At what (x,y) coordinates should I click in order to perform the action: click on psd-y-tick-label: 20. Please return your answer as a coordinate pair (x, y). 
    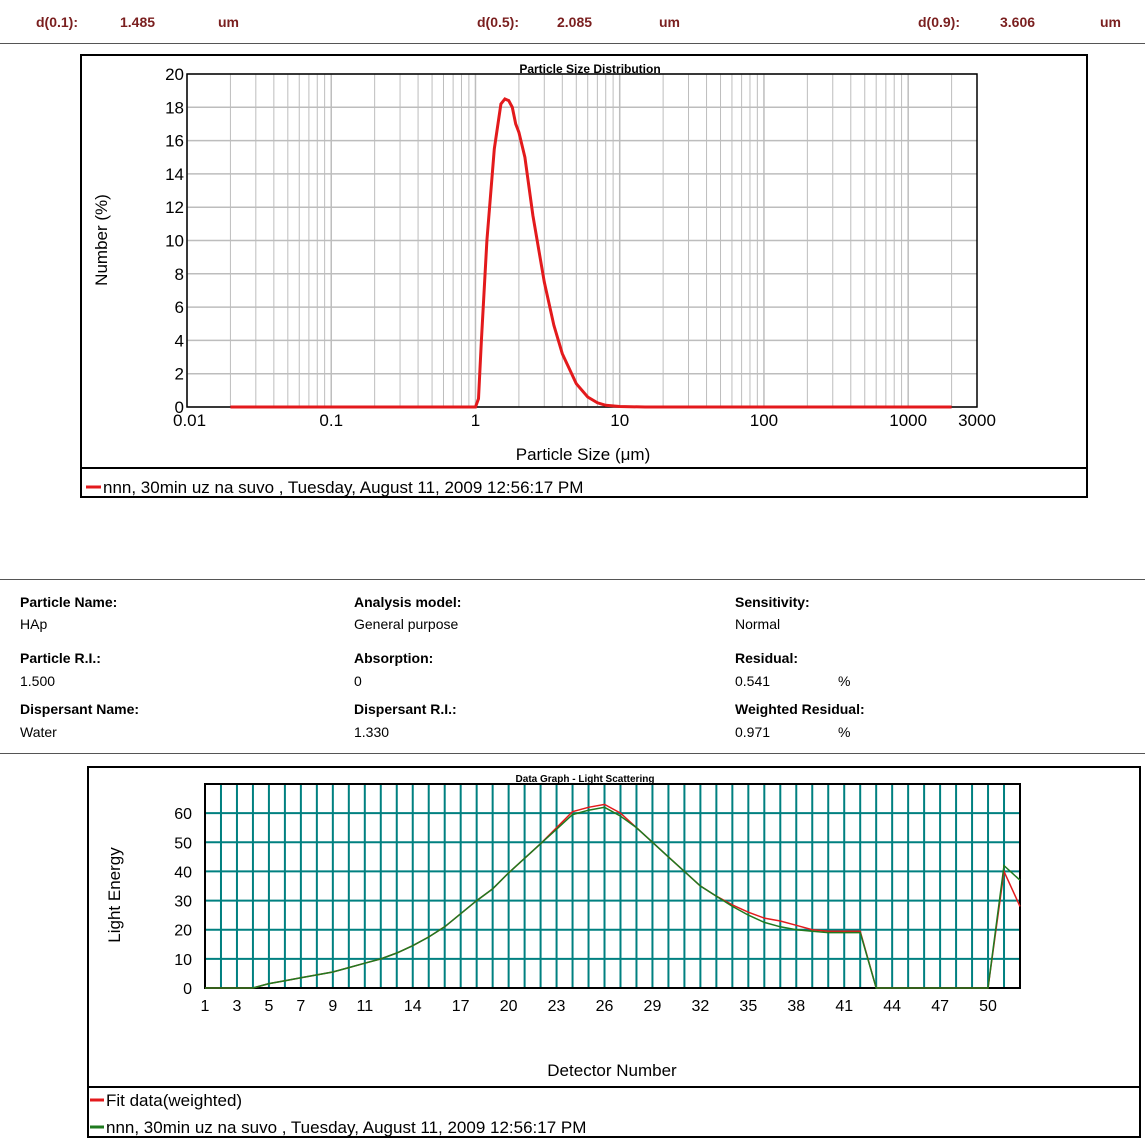
    Looking at the image, I should click on (174, 74).